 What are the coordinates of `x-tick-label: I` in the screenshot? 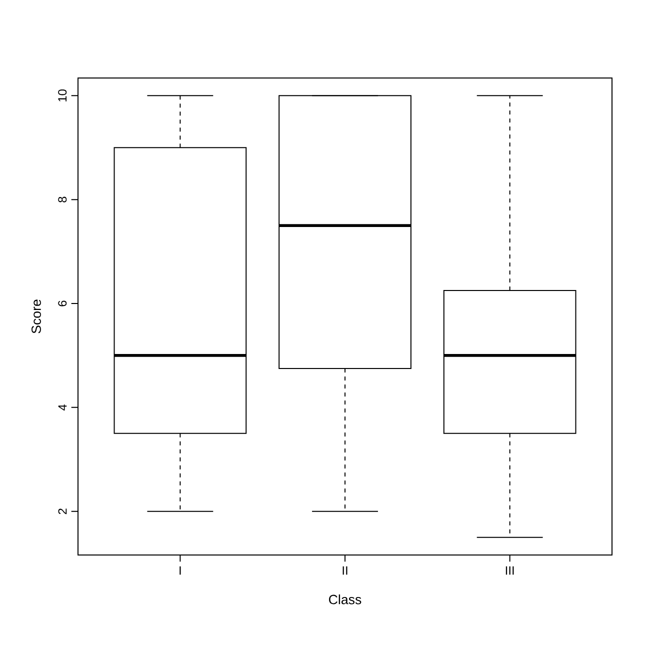 It's located at (180, 570).